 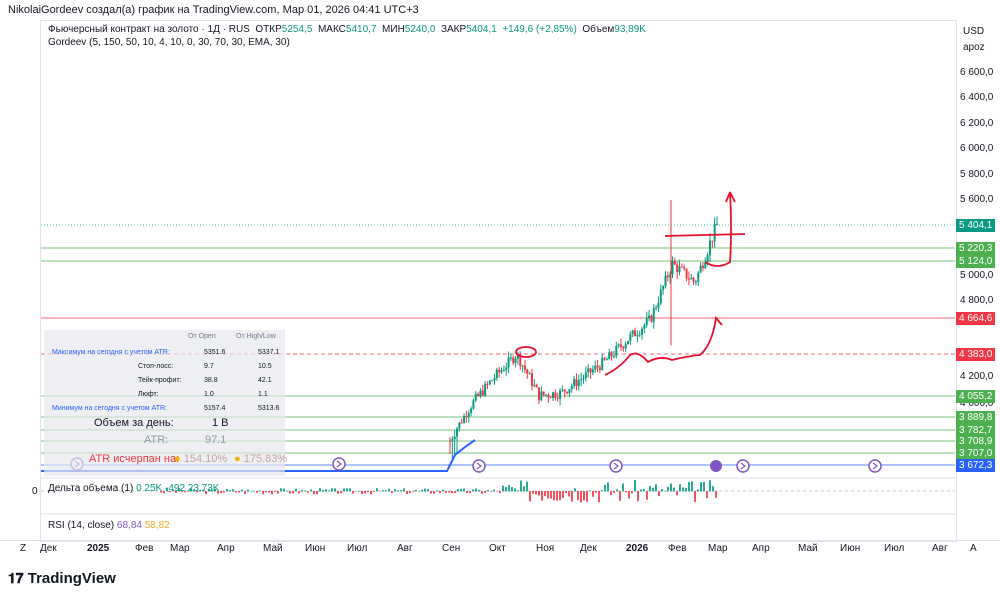 I want to click on atr-col-highlow: От High/Low, so click(x=256, y=336).